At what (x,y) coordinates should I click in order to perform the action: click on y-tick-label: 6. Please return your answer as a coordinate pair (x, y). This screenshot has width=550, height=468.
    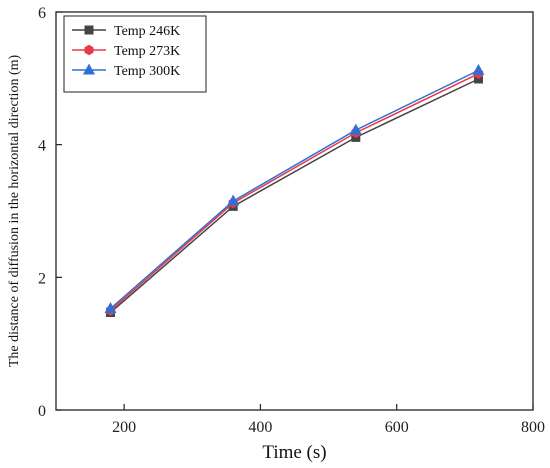
    Looking at the image, I should click on (42, 13).